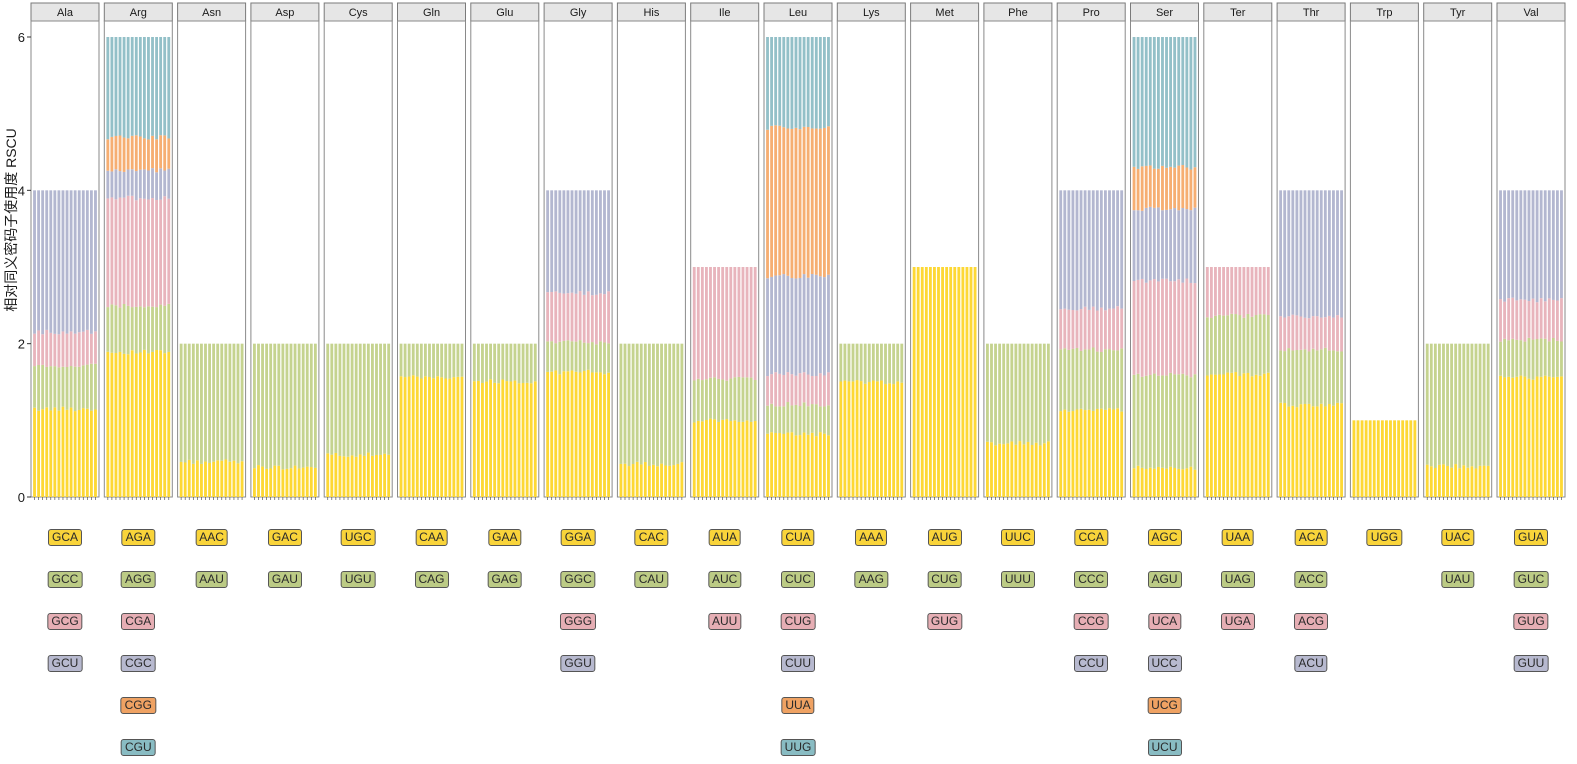 The height and width of the screenshot is (764, 1577). What do you see at coordinates (1138, 419) in the screenshot?
I see `bar-segment-agu` at bounding box center [1138, 419].